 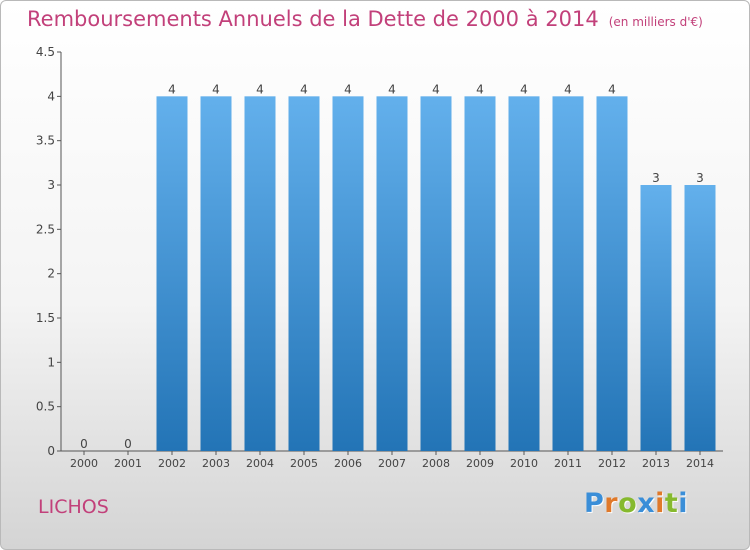 What do you see at coordinates (392, 463) in the screenshot?
I see `x-tick-label: 2007` at bounding box center [392, 463].